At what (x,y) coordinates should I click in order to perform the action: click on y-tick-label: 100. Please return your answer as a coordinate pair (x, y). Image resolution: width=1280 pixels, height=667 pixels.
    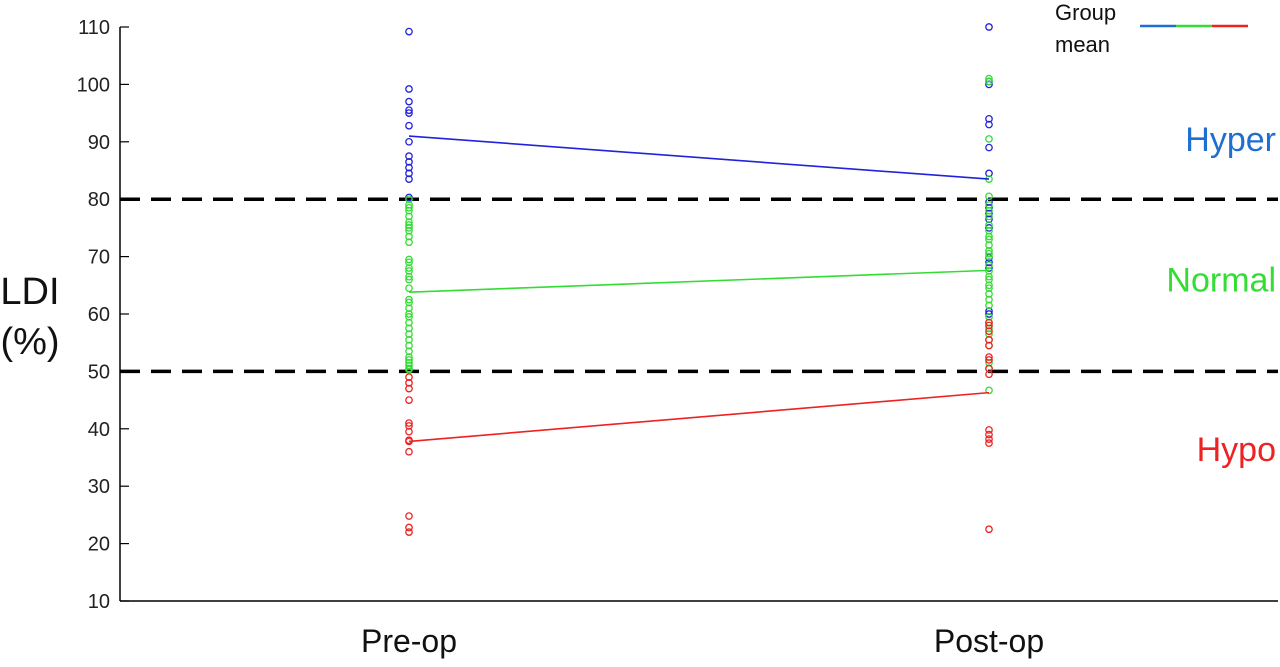
    Looking at the image, I should click on (93, 85).